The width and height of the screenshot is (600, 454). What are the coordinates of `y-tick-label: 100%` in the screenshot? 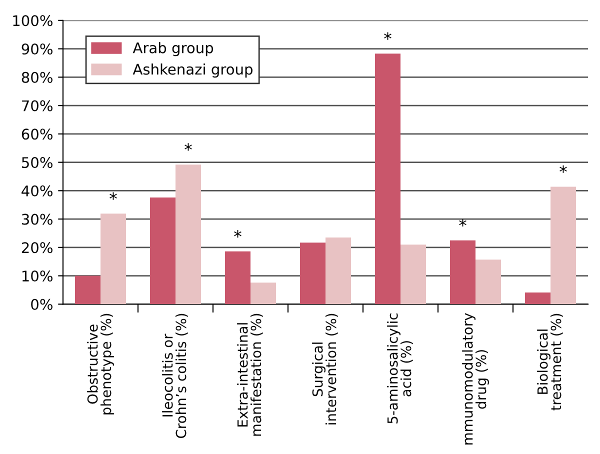 It's located at (32, 20).